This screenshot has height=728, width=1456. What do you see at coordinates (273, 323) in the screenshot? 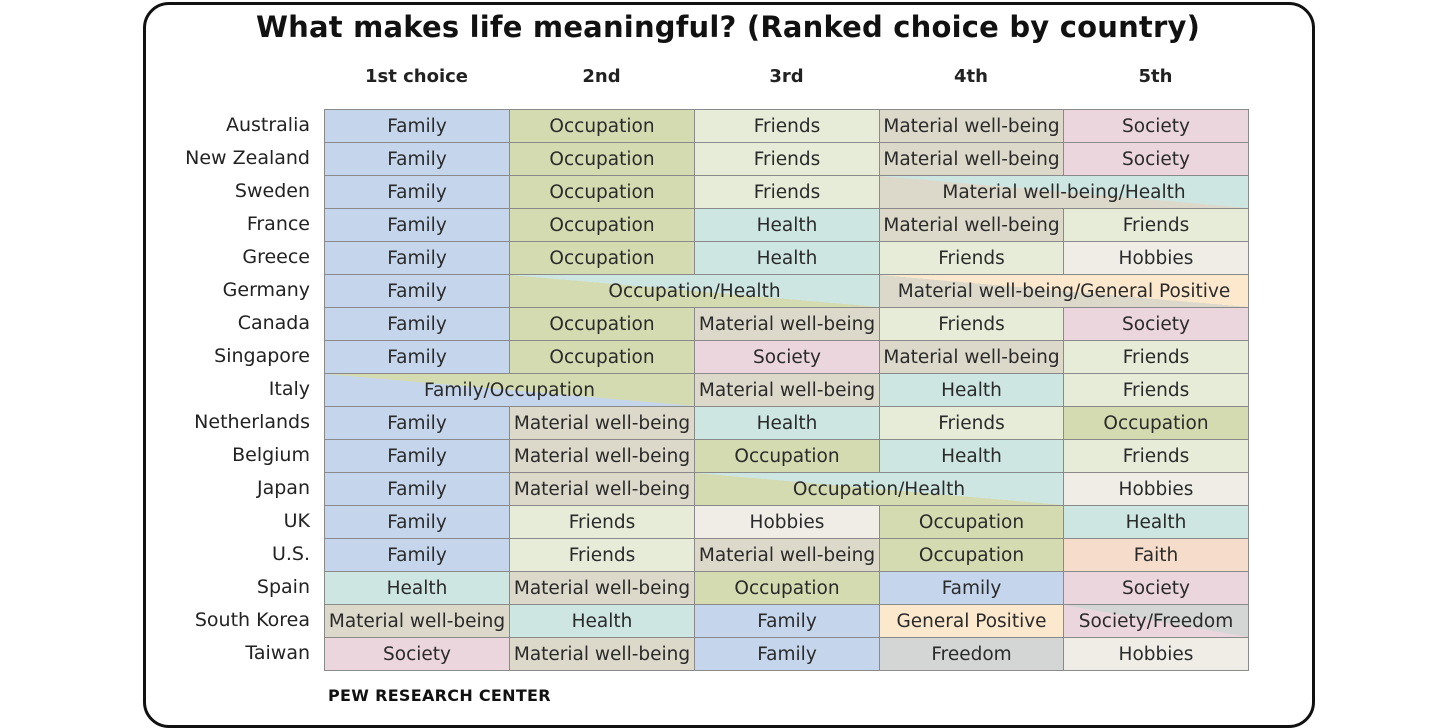
I see `row-label: Canada` at bounding box center [273, 323].